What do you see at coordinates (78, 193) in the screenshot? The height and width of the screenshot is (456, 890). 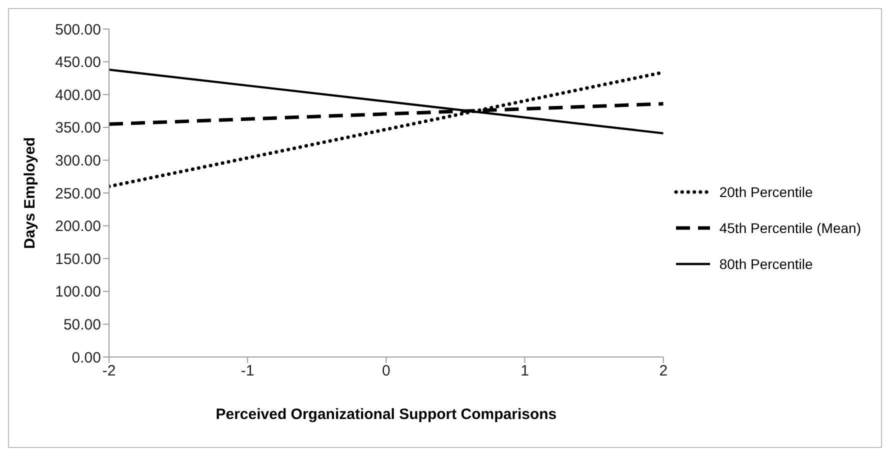 I see `y-tick-label: 250.00` at bounding box center [78, 193].